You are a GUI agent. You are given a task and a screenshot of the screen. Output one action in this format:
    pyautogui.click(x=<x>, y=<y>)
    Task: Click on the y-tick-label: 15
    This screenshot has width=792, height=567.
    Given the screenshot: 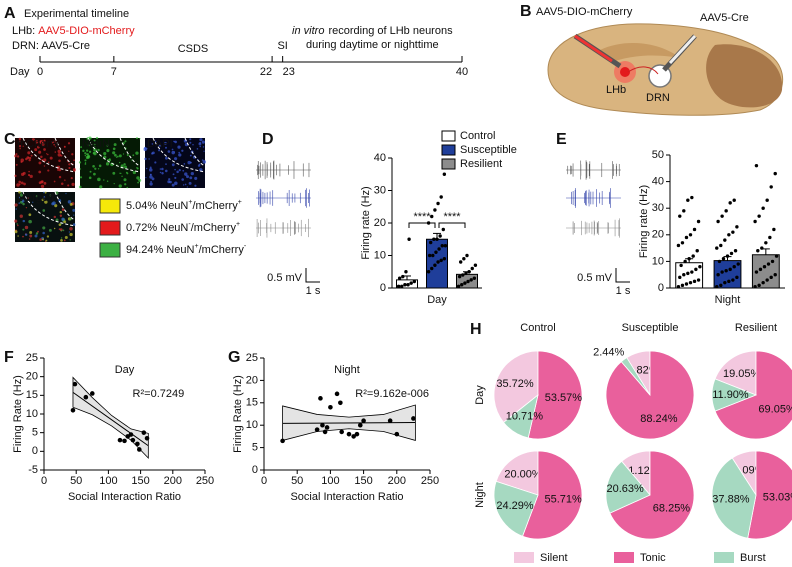 What is the action you would take?
    pyautogui.click(x=32, y=395)
    